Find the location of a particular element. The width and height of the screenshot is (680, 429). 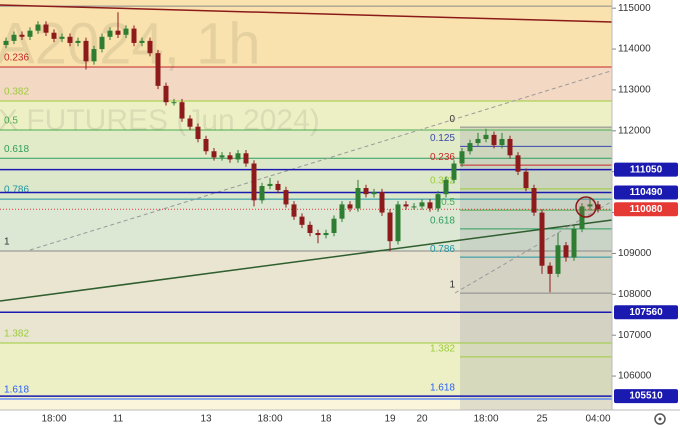

y-tick-label: 108000 is located at coordinates (635, 294).